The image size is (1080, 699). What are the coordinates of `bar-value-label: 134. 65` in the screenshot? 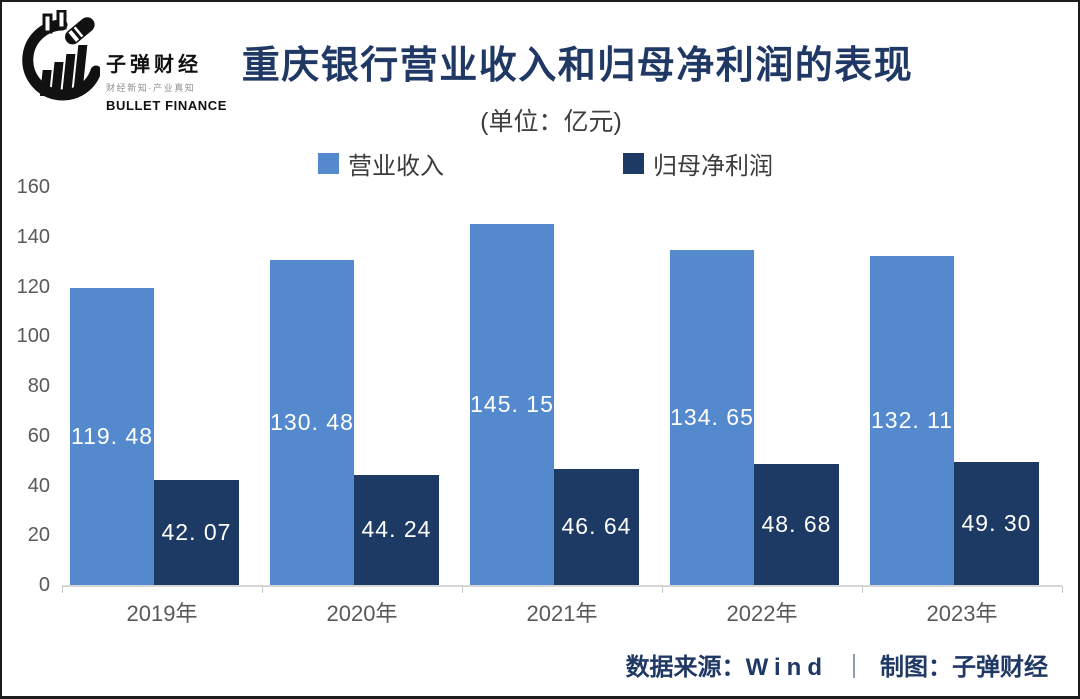 It's located at (712, 417).